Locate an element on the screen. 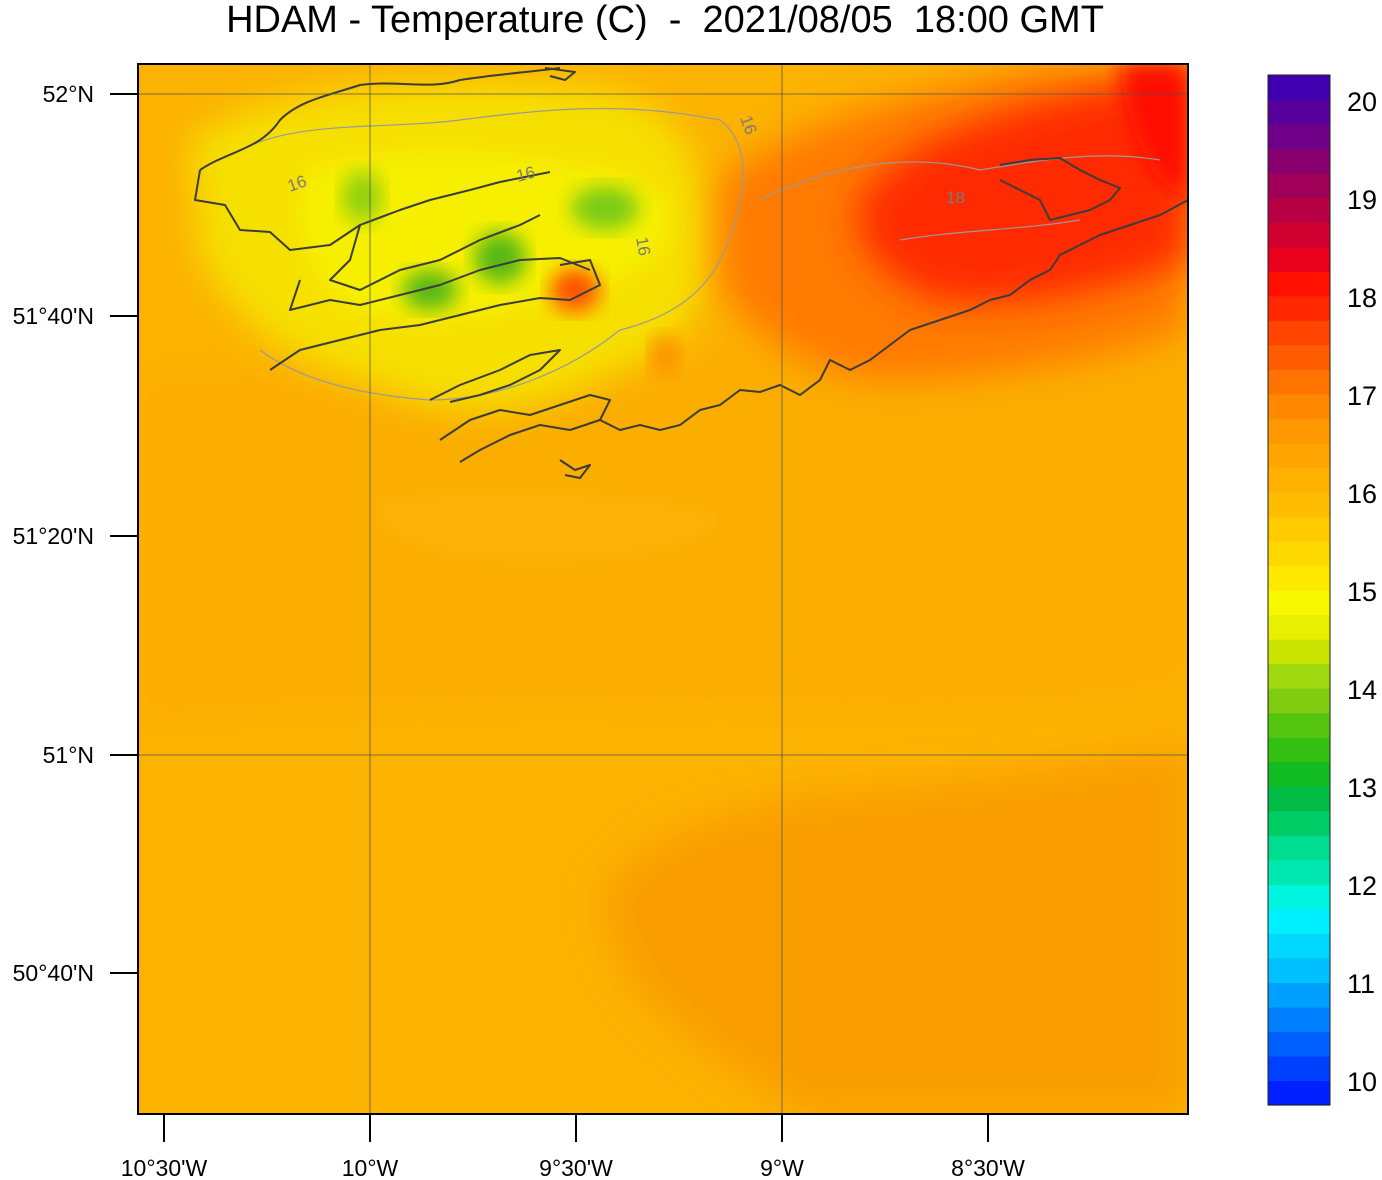 Image resolution: width=1382 pixels, height=1180 pixels. colorbar-label: 10 is located at coordinates (1362, 1082).